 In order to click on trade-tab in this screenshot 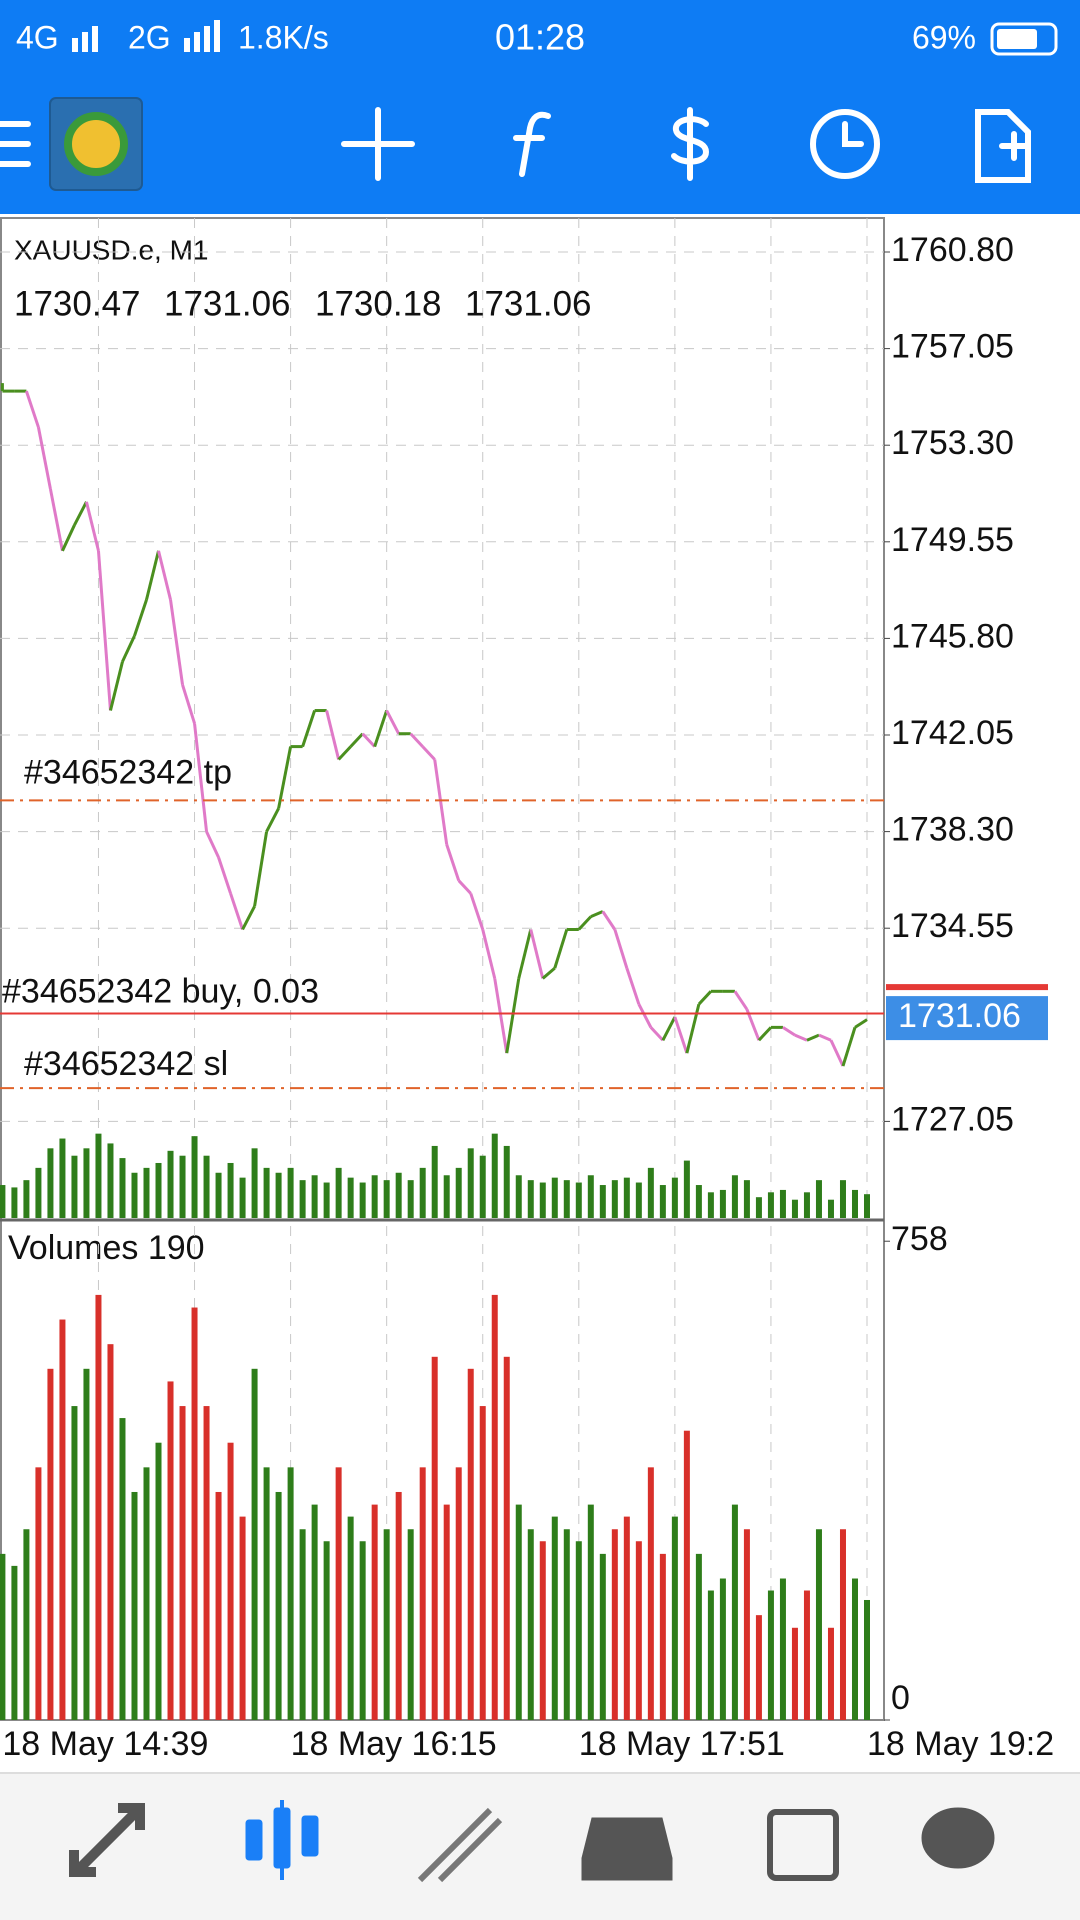, I will do `click(460, 1845)`.